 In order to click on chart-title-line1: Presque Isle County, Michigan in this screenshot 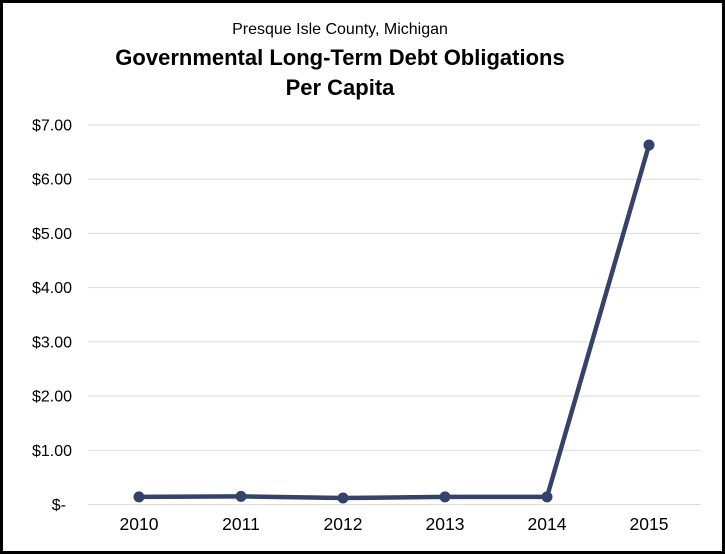, I will do `click(340, 29)`.